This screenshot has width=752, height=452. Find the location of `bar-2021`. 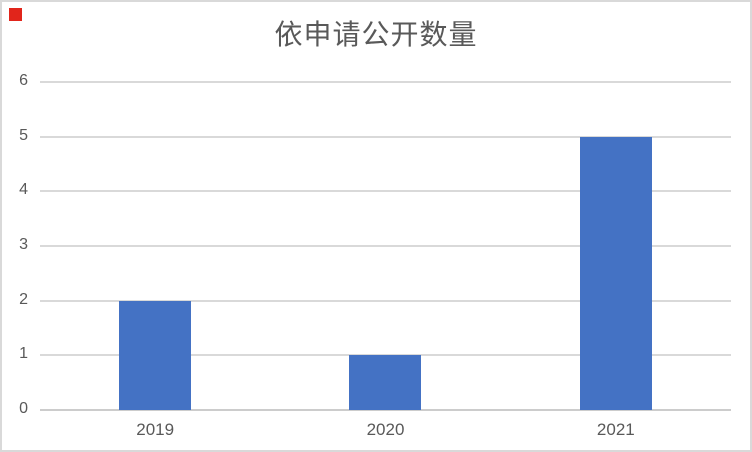

bar-2021 is located at coordinates (615, 273).